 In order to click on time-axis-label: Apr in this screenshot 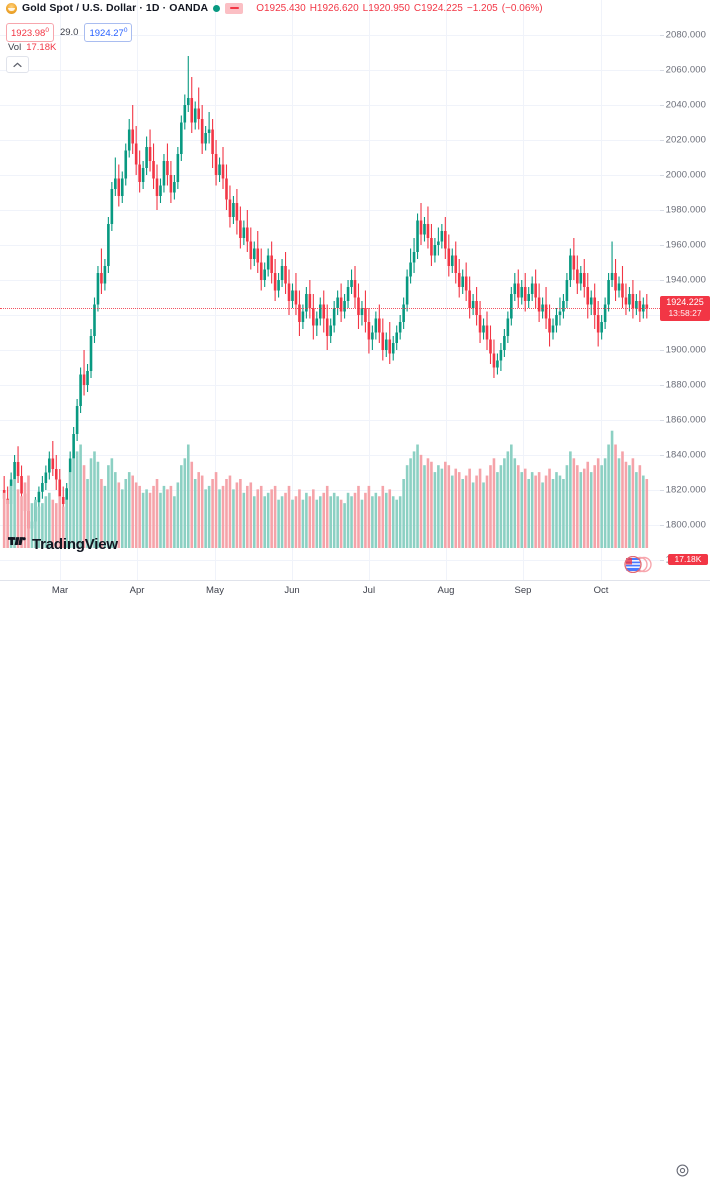, I will do `click(137, 590)`.